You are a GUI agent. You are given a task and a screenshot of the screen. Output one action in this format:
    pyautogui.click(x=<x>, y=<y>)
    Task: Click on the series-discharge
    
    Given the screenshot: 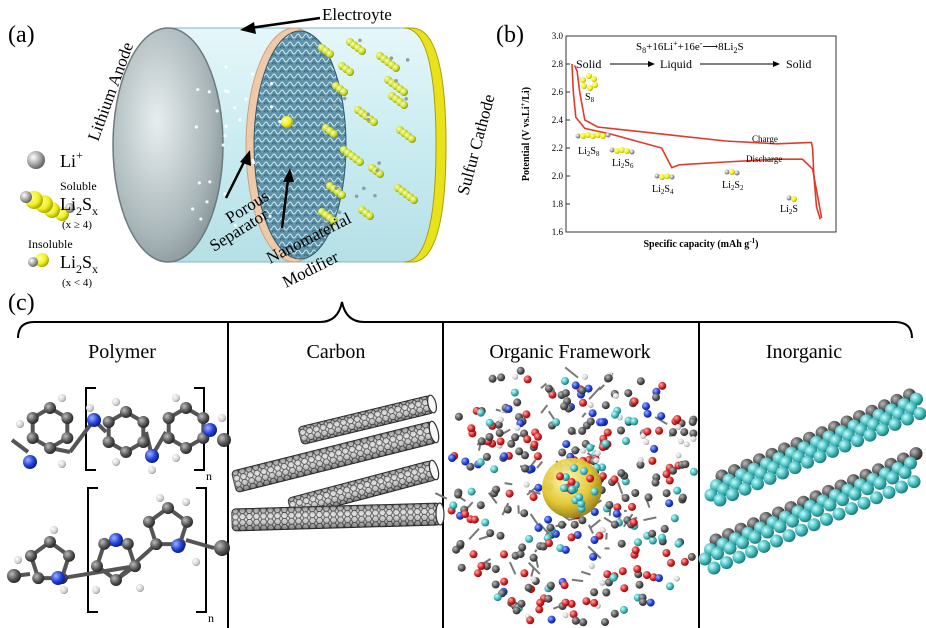 What is the action you would take?
    pyautogui.click(x=697, y=141)
    